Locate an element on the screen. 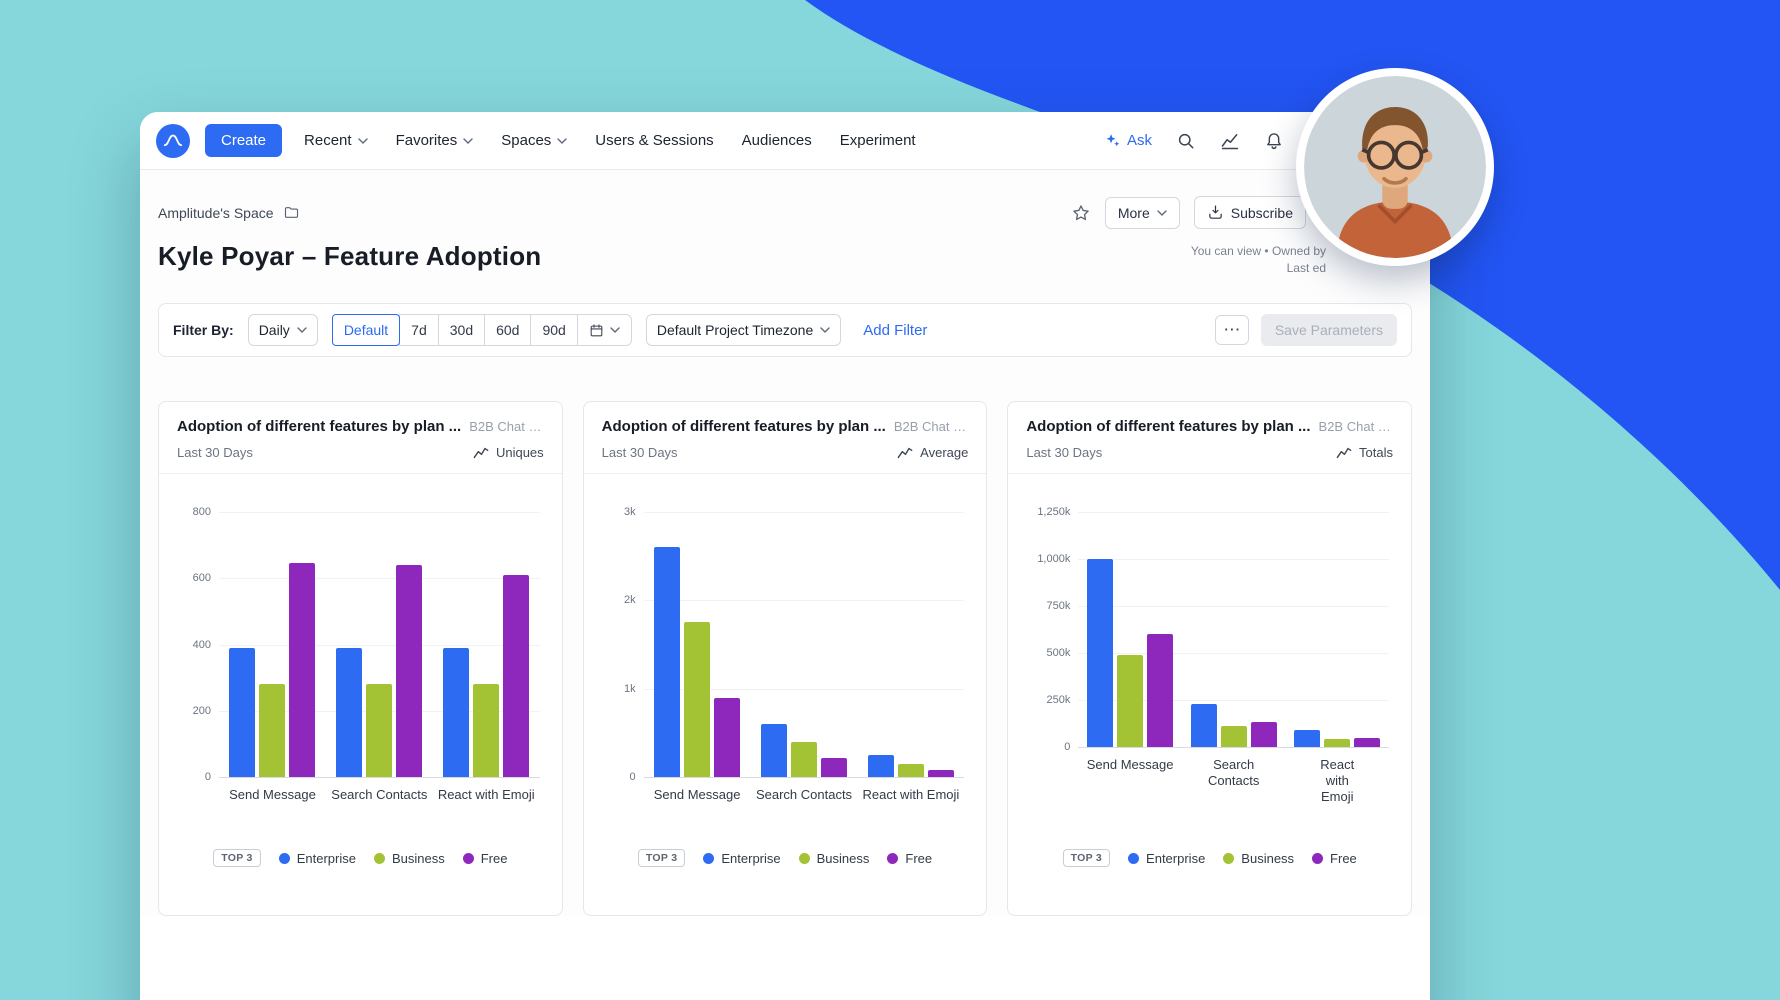 Image resolution: width=1780 pixels, height=1000 pixels. favorite-star-icon is located at coordinates (1081, 213).